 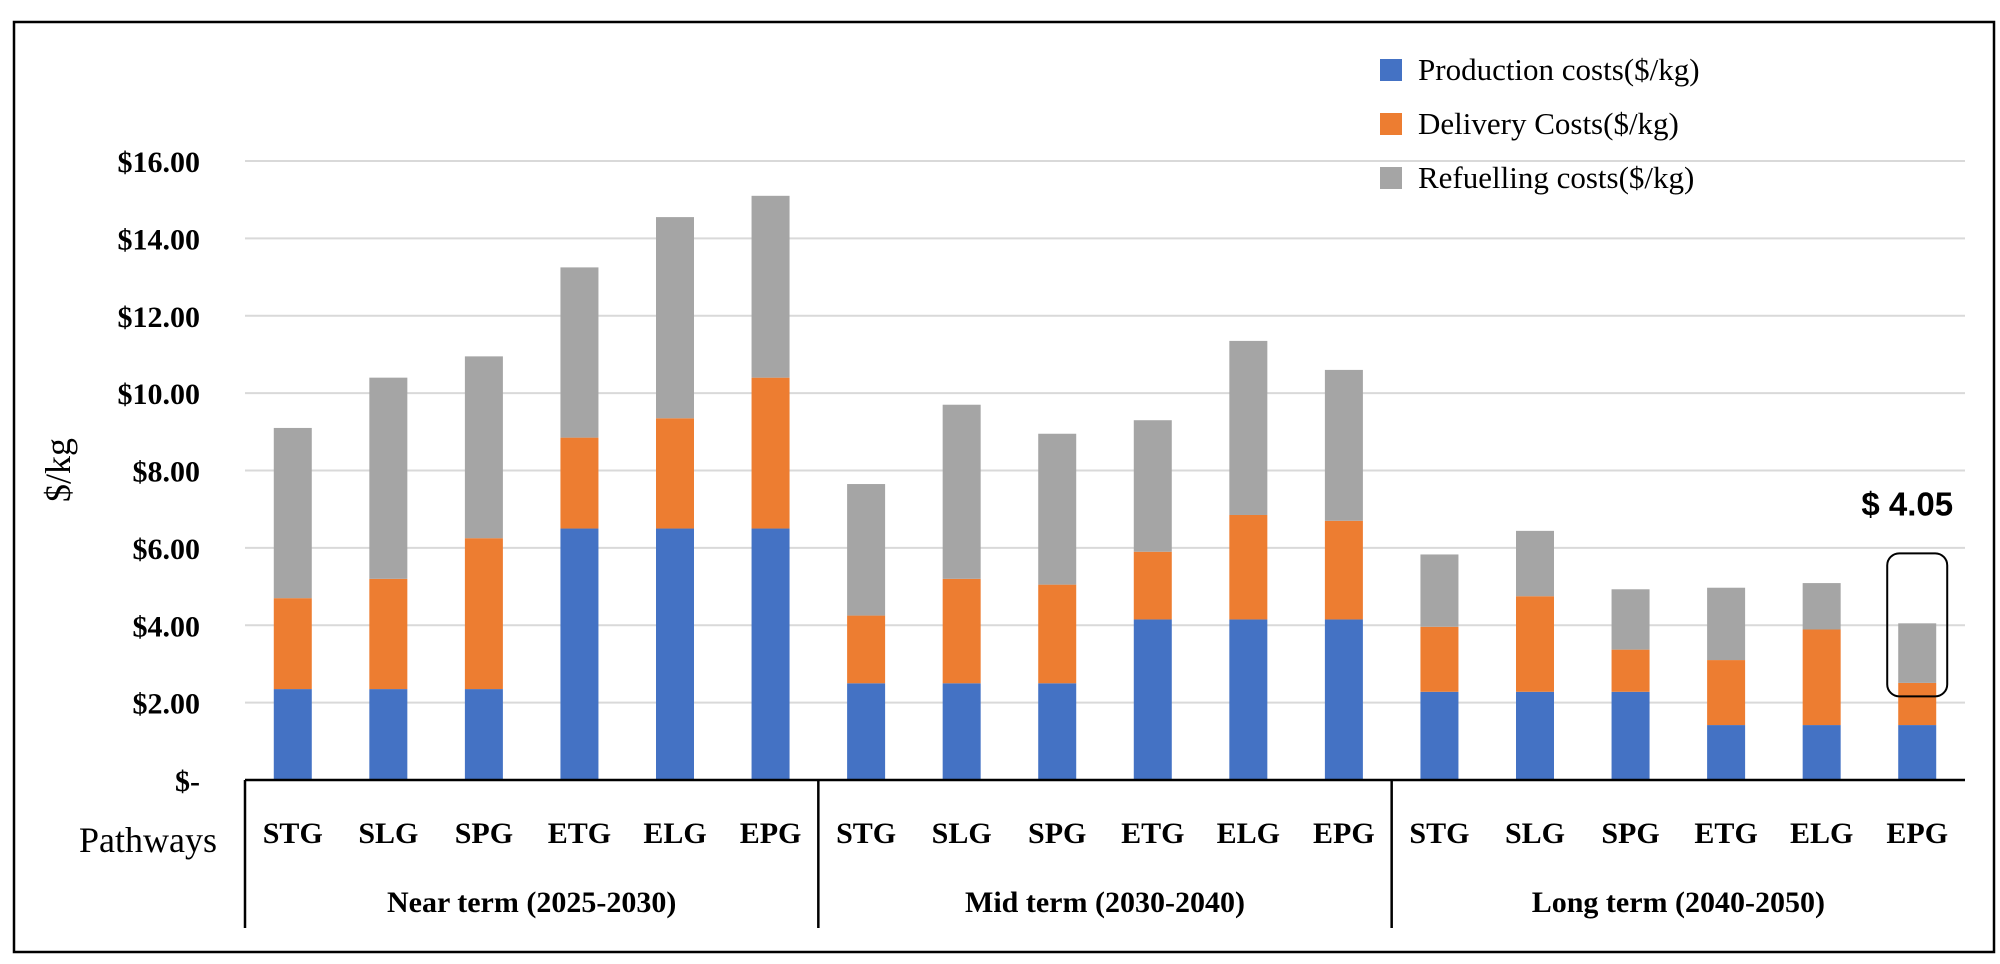 What do you see at coordinates (159, 162) in the screenshot?
I see `y-tick-label: $16.00` at bounding box center [159, 162].